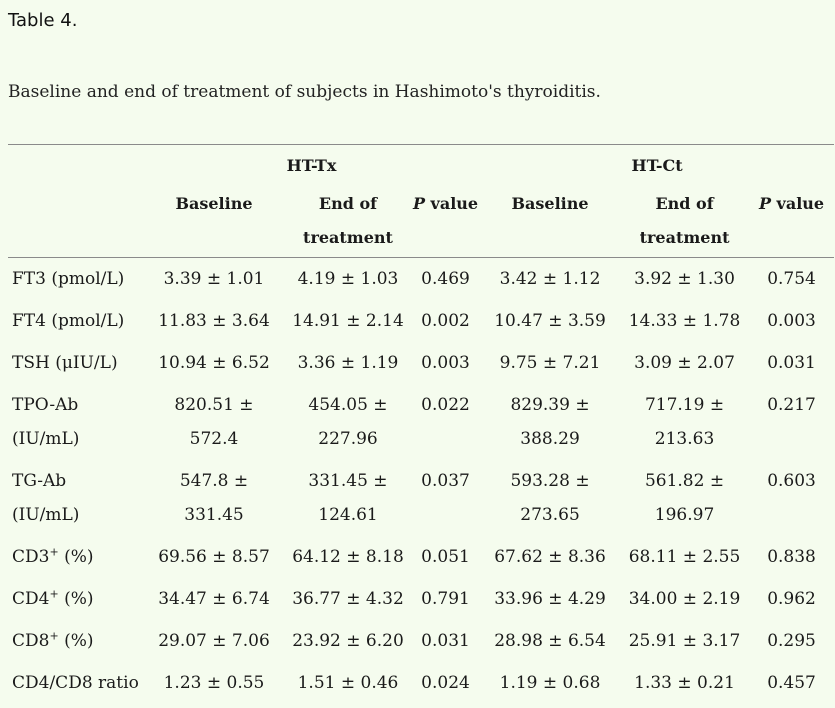  Describe the element at coordinates (446, 222) in the screenshot. I see `subheader-tx-p: P value` at that location.